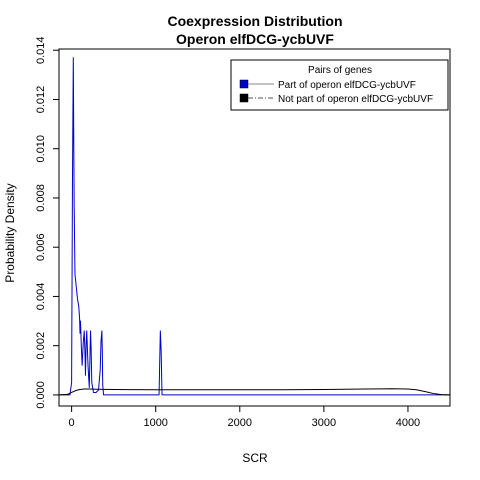  What do you see at coordinates (254, 21) in the screenshot?
I see `chart-title: Coexpression Distribution` at bounding box center [254, 21].